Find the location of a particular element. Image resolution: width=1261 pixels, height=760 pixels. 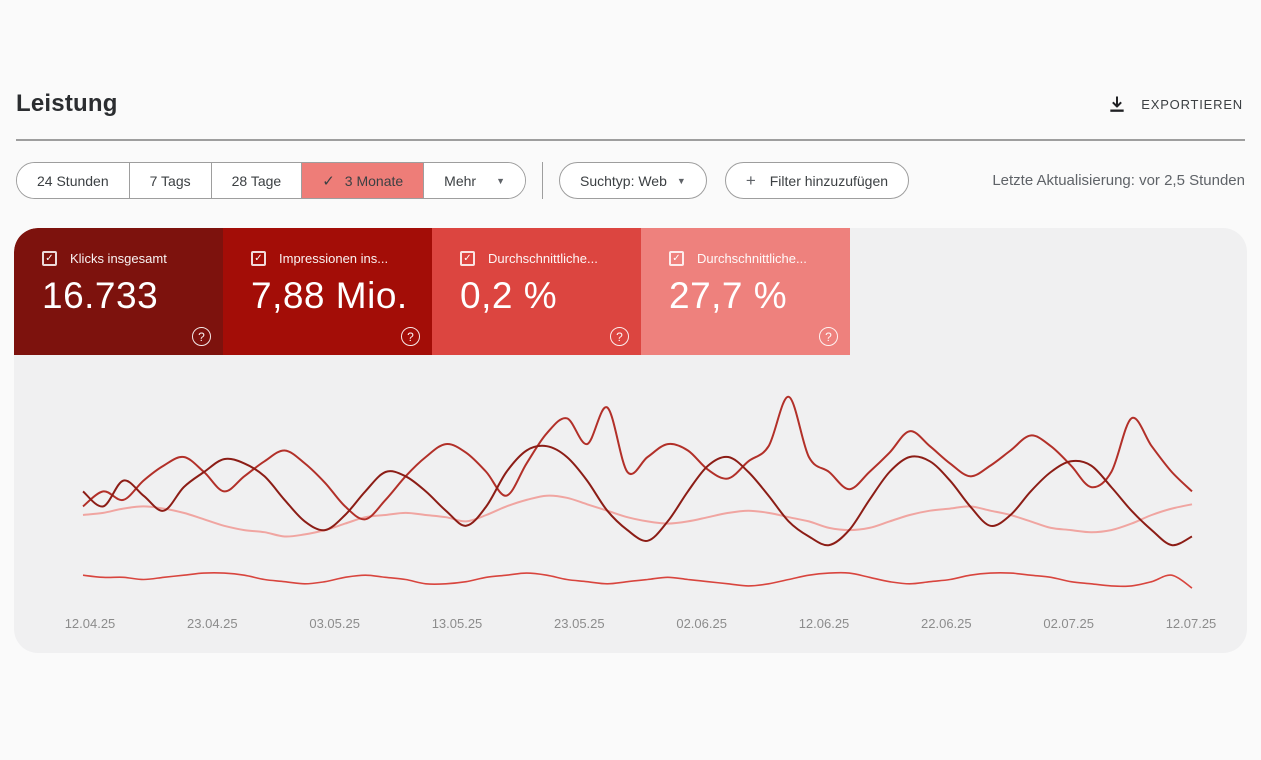

export-button: EXPORTIEREN is located at coordinates (1175, 104).